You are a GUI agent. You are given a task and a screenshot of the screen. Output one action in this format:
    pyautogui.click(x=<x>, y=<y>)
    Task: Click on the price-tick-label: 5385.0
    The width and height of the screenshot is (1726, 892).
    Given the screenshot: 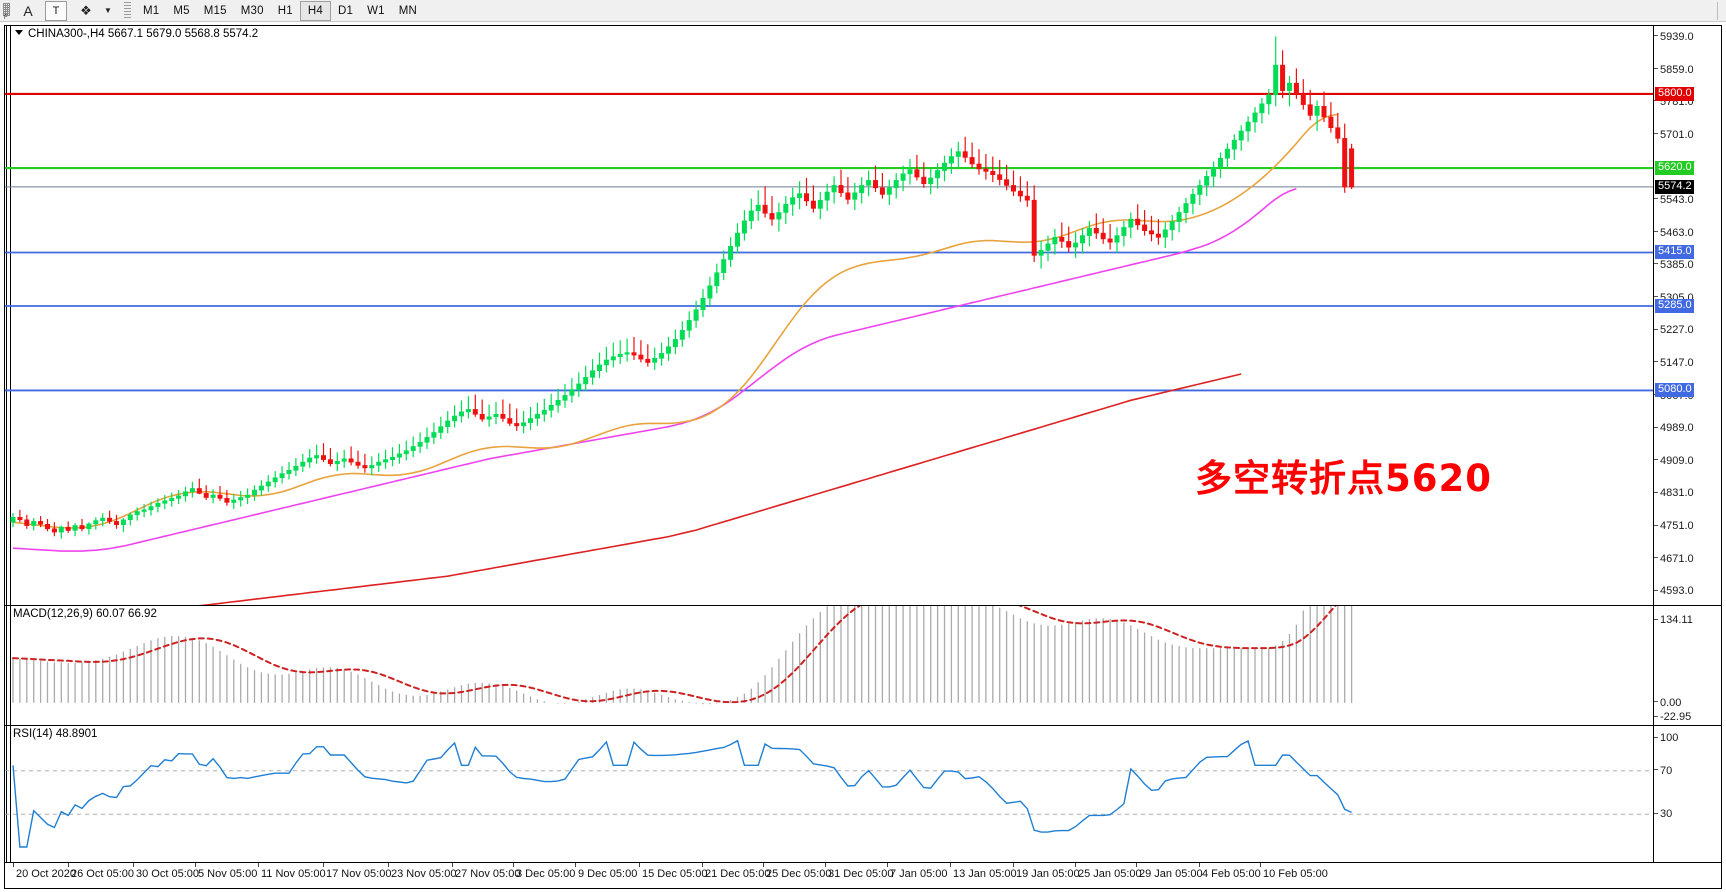 What is the action you would take?
    pyautogui.click(x=1677, y=264)
    